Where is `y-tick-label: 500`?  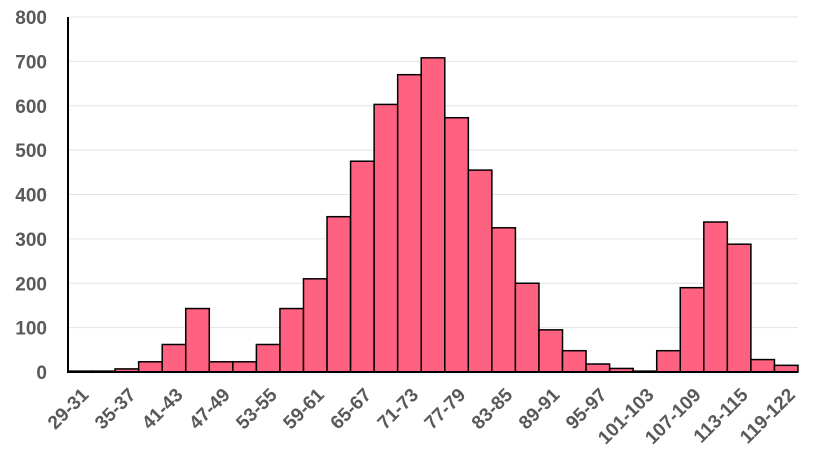
y-tick-label: 500 is located at coordinates (31, 151).